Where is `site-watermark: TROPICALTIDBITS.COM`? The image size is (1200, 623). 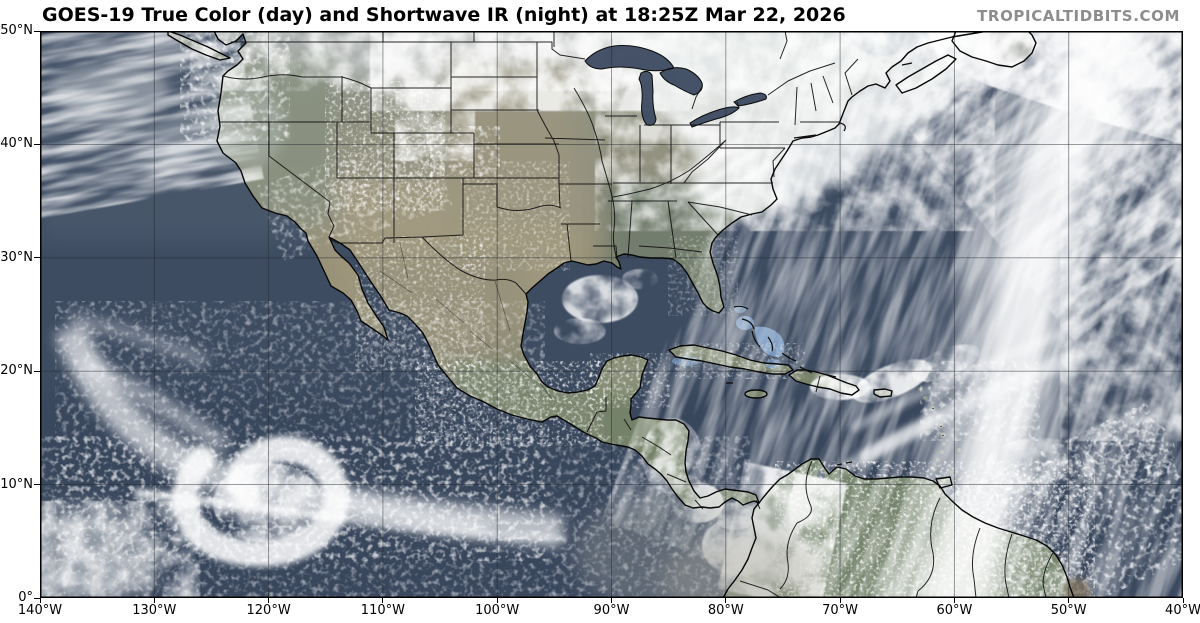
site-watermark: TROPICALTIDBITS.COM is located at coordinates (1078, 16).